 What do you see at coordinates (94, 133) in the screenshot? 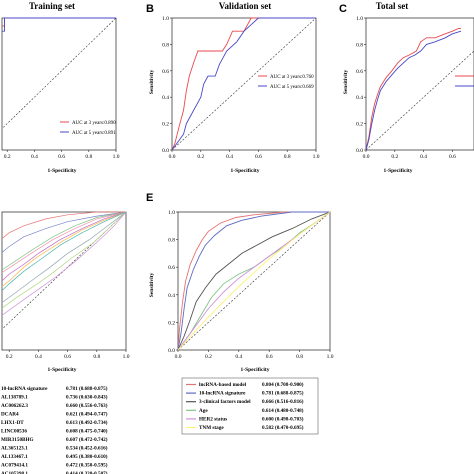
I see `legend-entry: AUC at 5 years:0.891` at bounding box center [94, 133].